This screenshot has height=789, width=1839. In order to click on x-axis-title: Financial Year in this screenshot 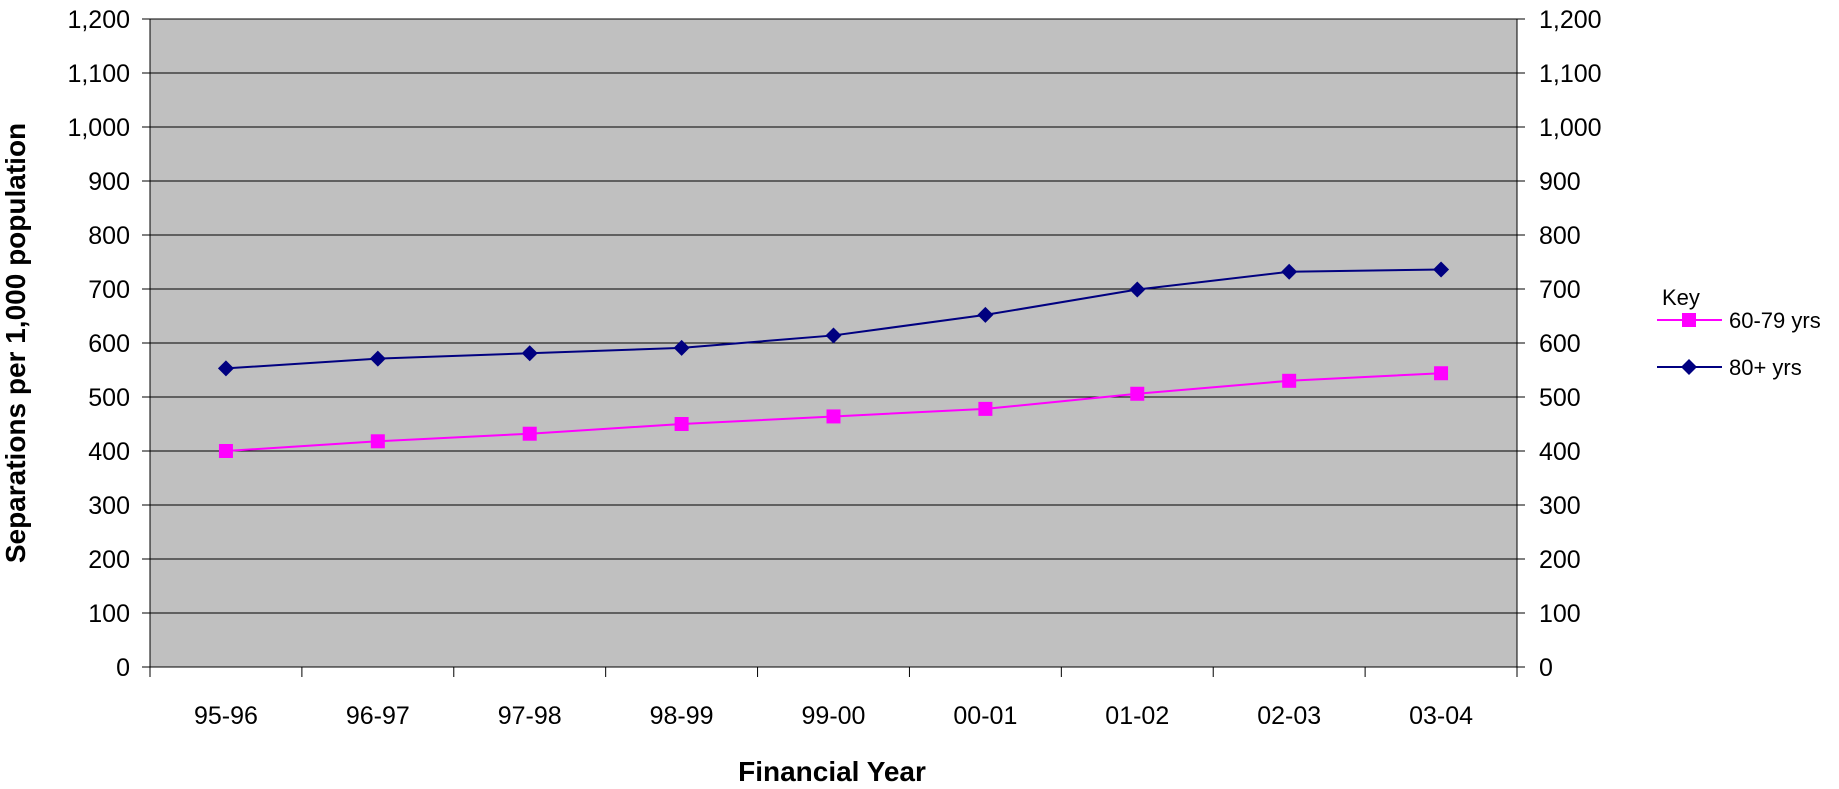, I will do `click(832, 771)`.